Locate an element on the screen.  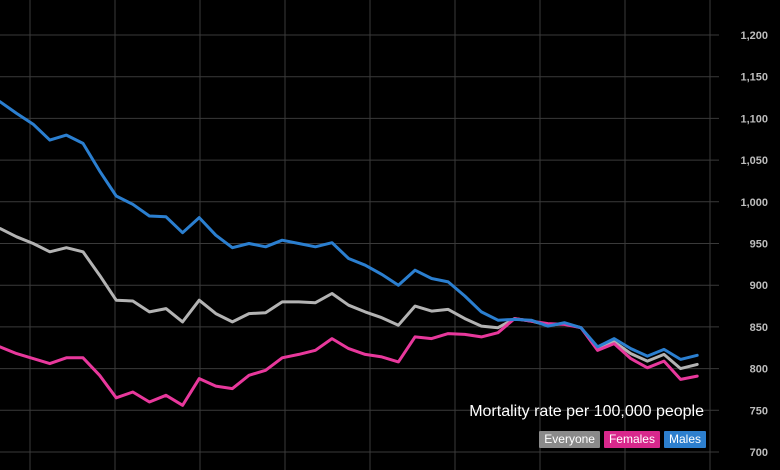
y-tick-label: 850 is located at coordinates (759, 328).